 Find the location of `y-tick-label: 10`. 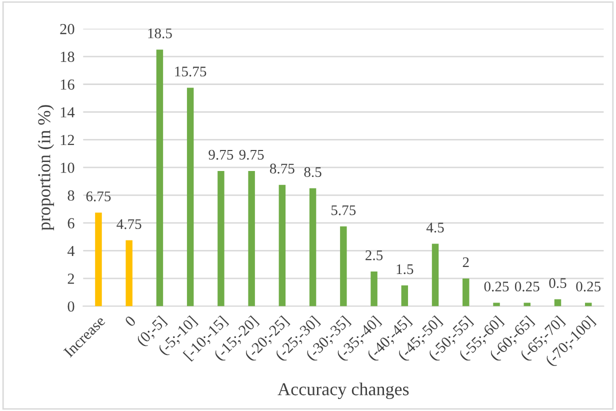

y-tick-label: 10 is located at coordinates (67, 167).